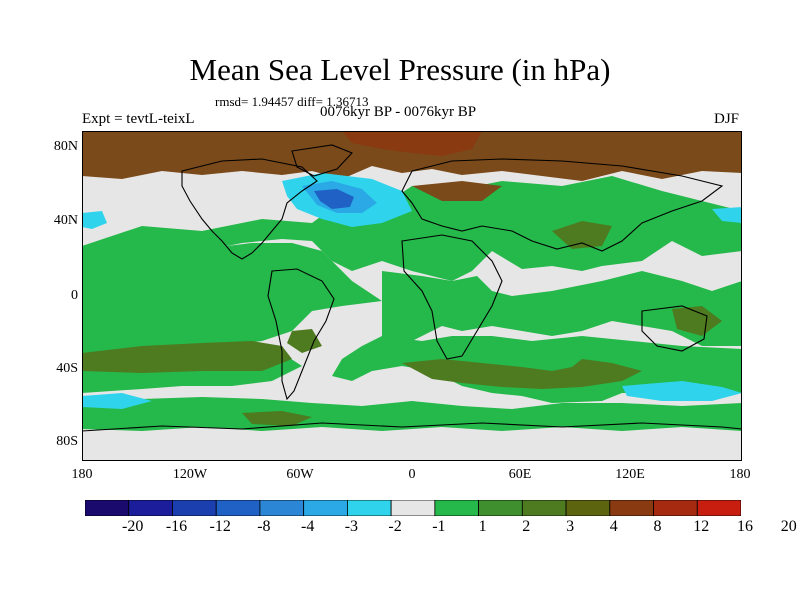  What do you see at coordinates (520, 474) in the screenshot?
I see `x-tick-60e: 60E` at bounding box center [520, 474].